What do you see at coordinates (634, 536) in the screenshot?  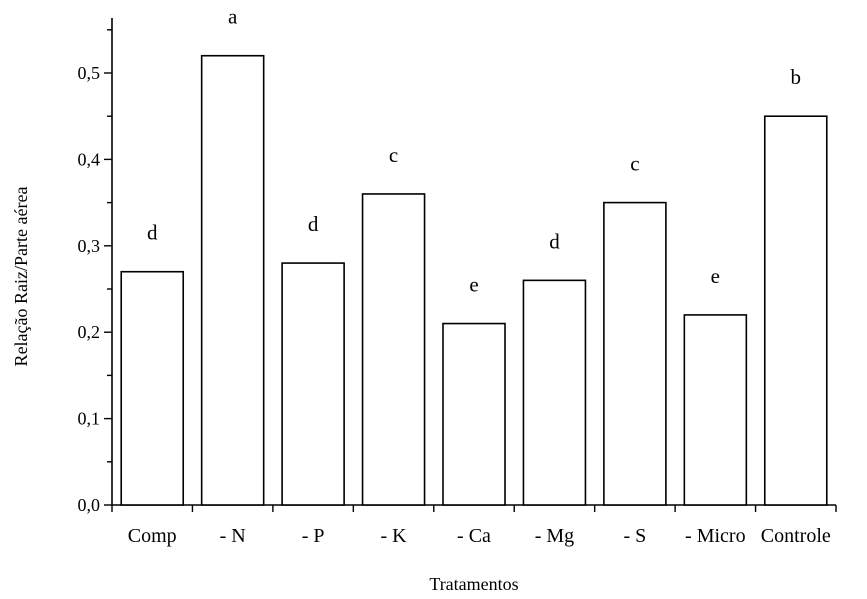 I see `x-tick-label: - S` at bounding box center [634, 536].